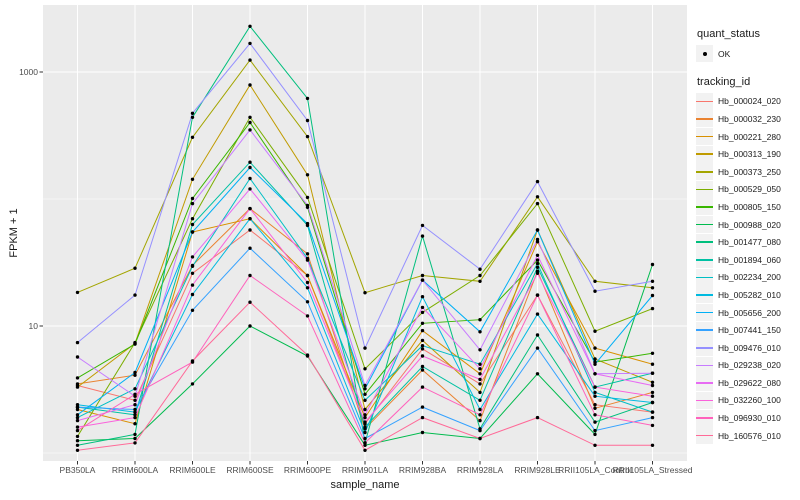  I want to click on legend-item-label: Hb_000529_050, so click(749, 189).